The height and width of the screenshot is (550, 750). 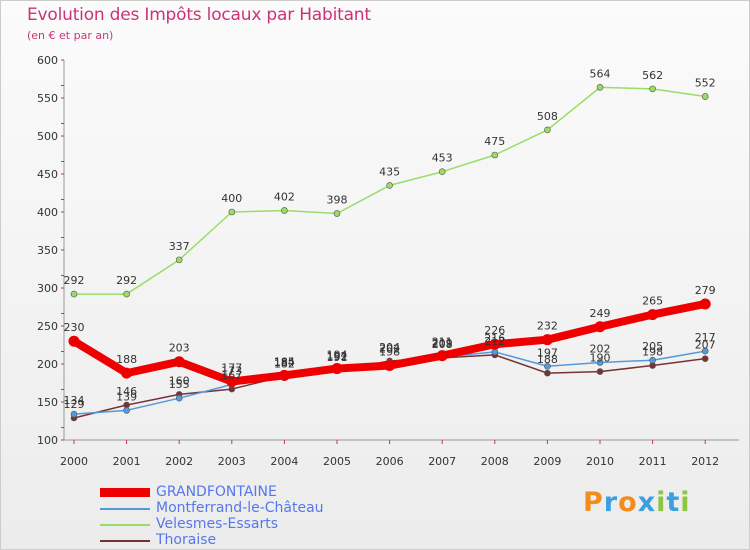 What do you see at coordinates (628, 502) in the screenshot?
I see `logo-letter: o` at bounding box center [628, 502].